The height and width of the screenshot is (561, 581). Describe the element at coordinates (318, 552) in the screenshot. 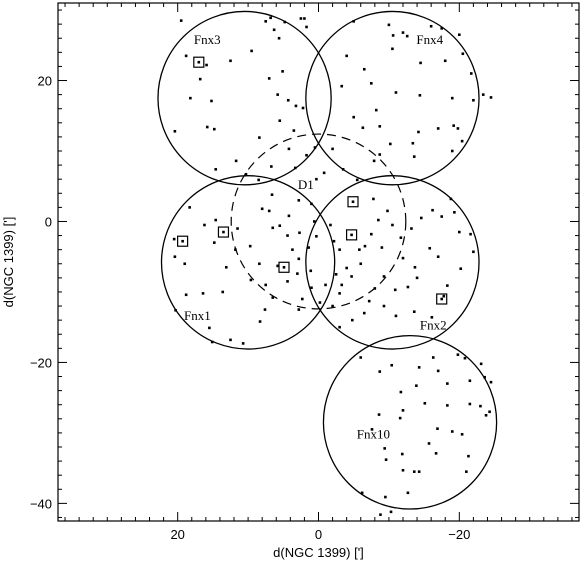

I see `x-axis-label: d(NGC 1399) [']` at that location.